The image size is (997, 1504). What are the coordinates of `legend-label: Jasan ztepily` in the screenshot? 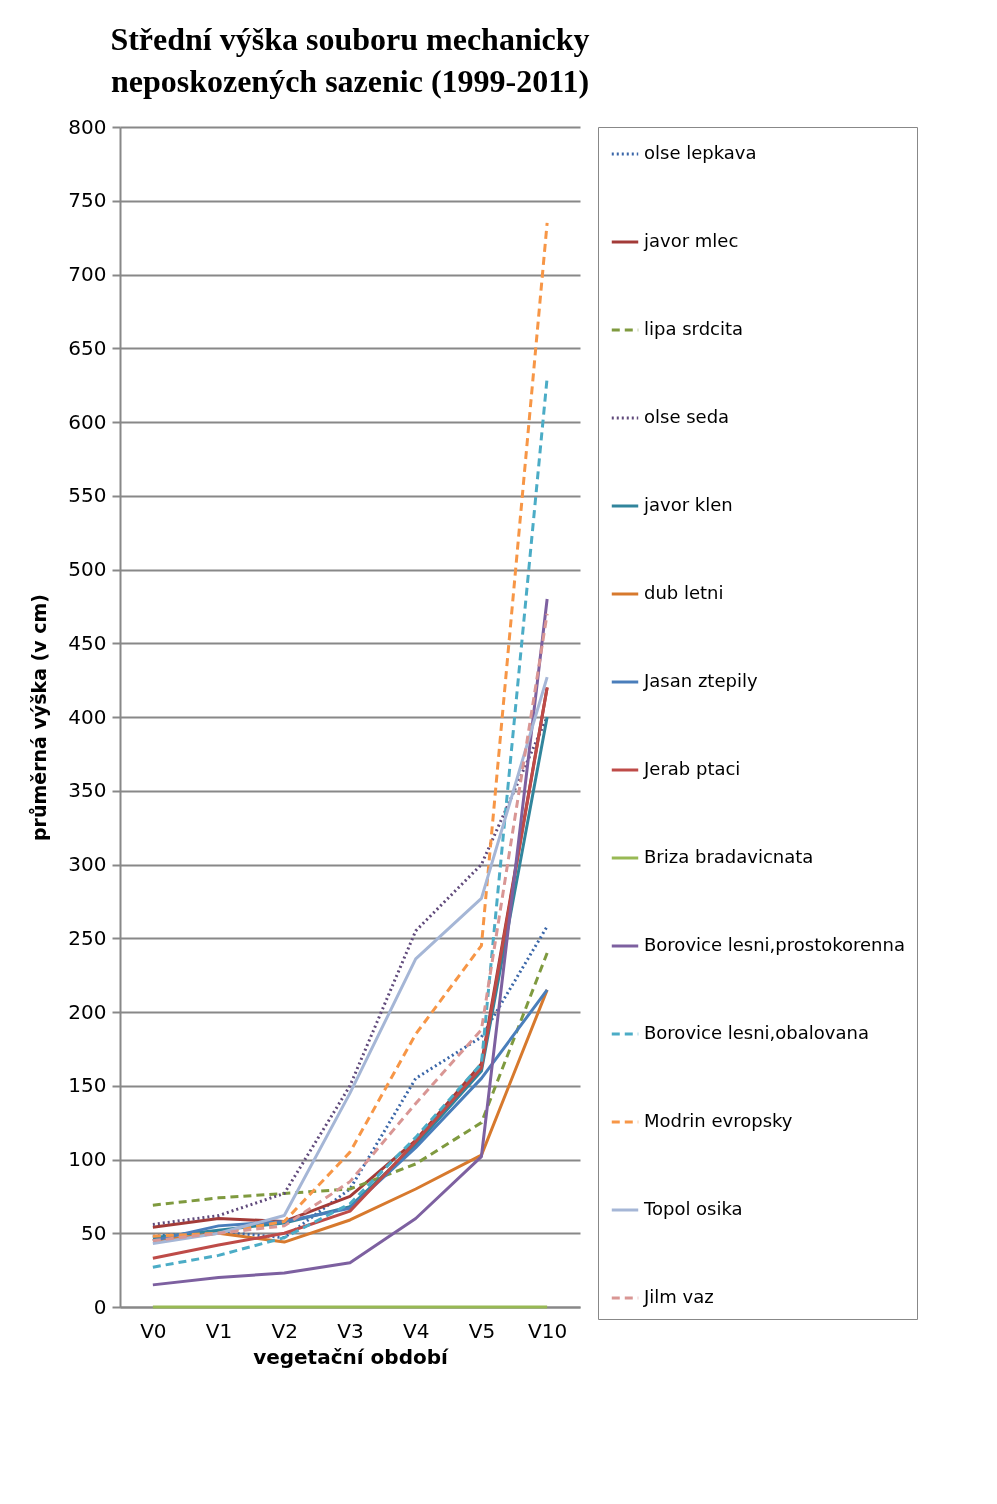 It's located at (700, 680).